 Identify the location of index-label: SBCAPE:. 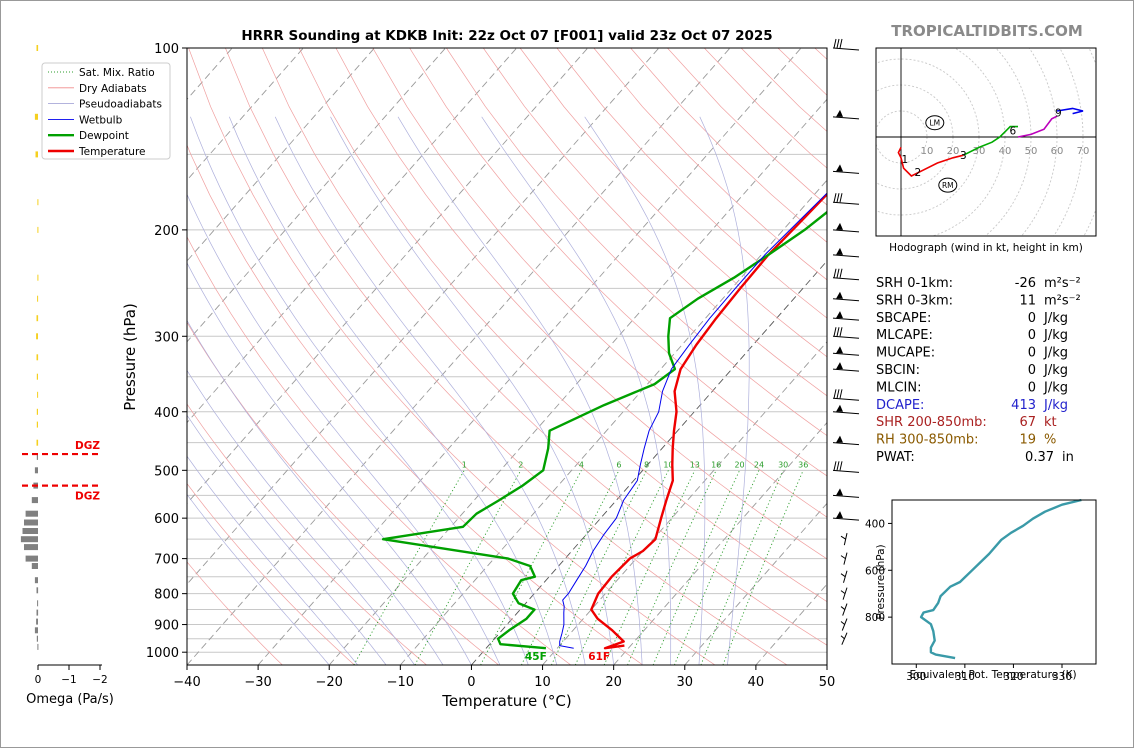
(903, 318).